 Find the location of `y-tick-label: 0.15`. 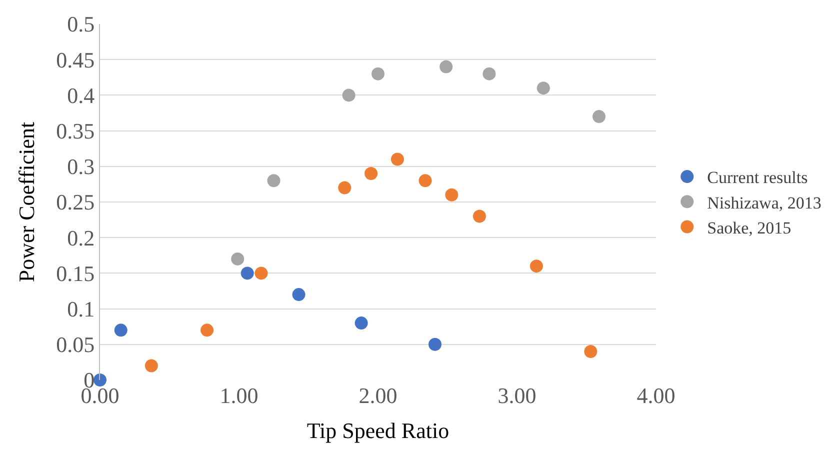

y-tick-label: 0.15 is located at coordinates (75, 273).